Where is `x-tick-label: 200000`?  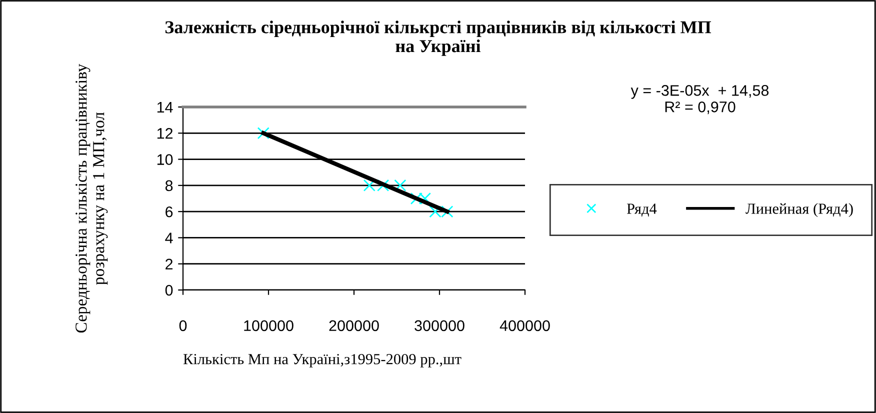 x-tick-label: 200000 is located at coordinates (354, 326).